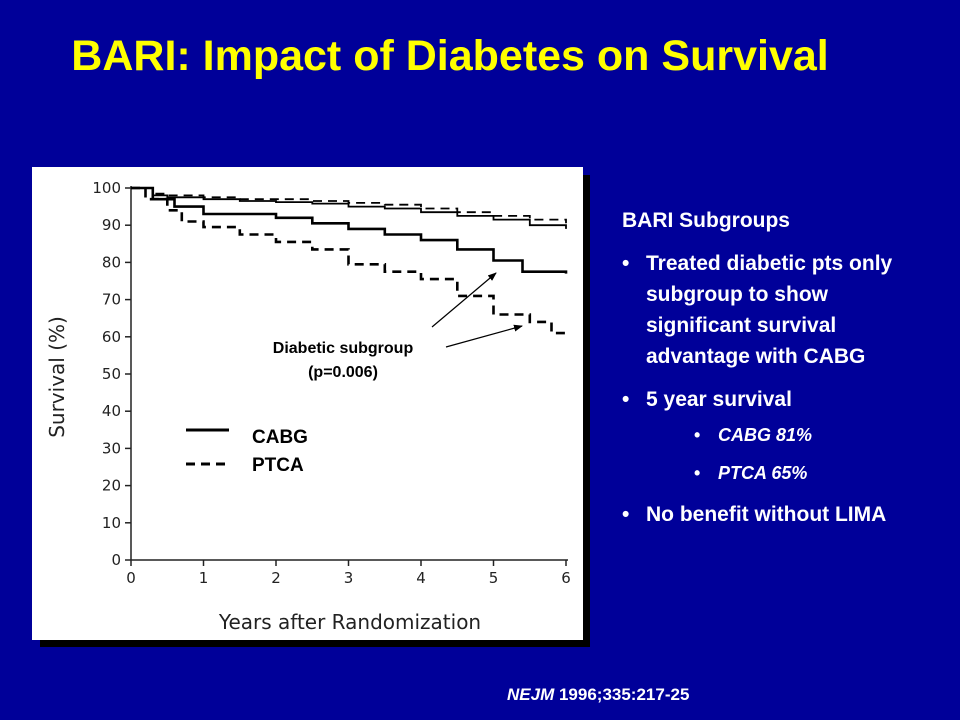  What do you see at coordinates (566, 578) in the screenshot?
I see `x-tick-label: 6` at bounding box center [566, 578].